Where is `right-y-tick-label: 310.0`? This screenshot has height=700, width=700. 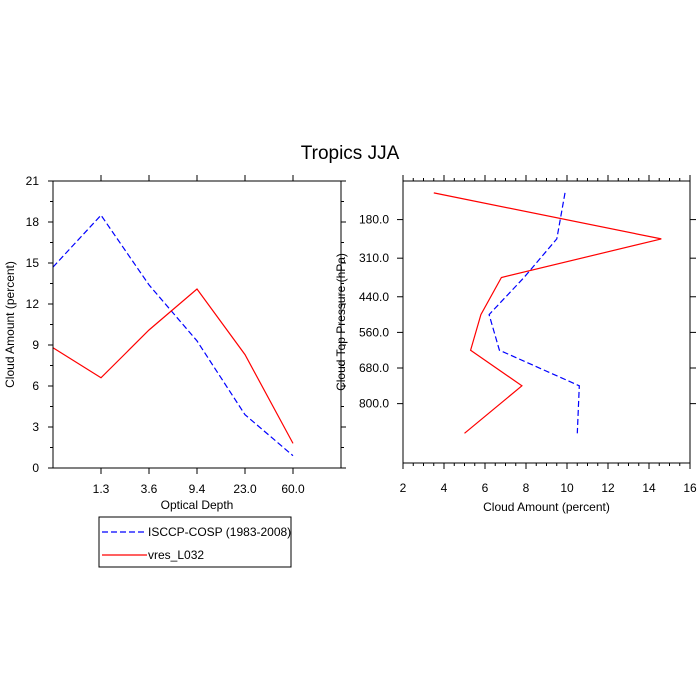 right-y-tick-label: 310.0 is located at coordinates (374, 258).